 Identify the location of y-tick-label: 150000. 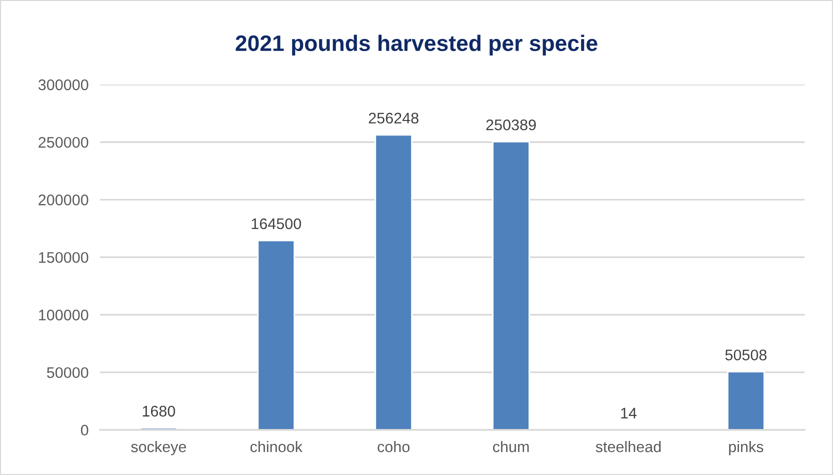
(63, 257).